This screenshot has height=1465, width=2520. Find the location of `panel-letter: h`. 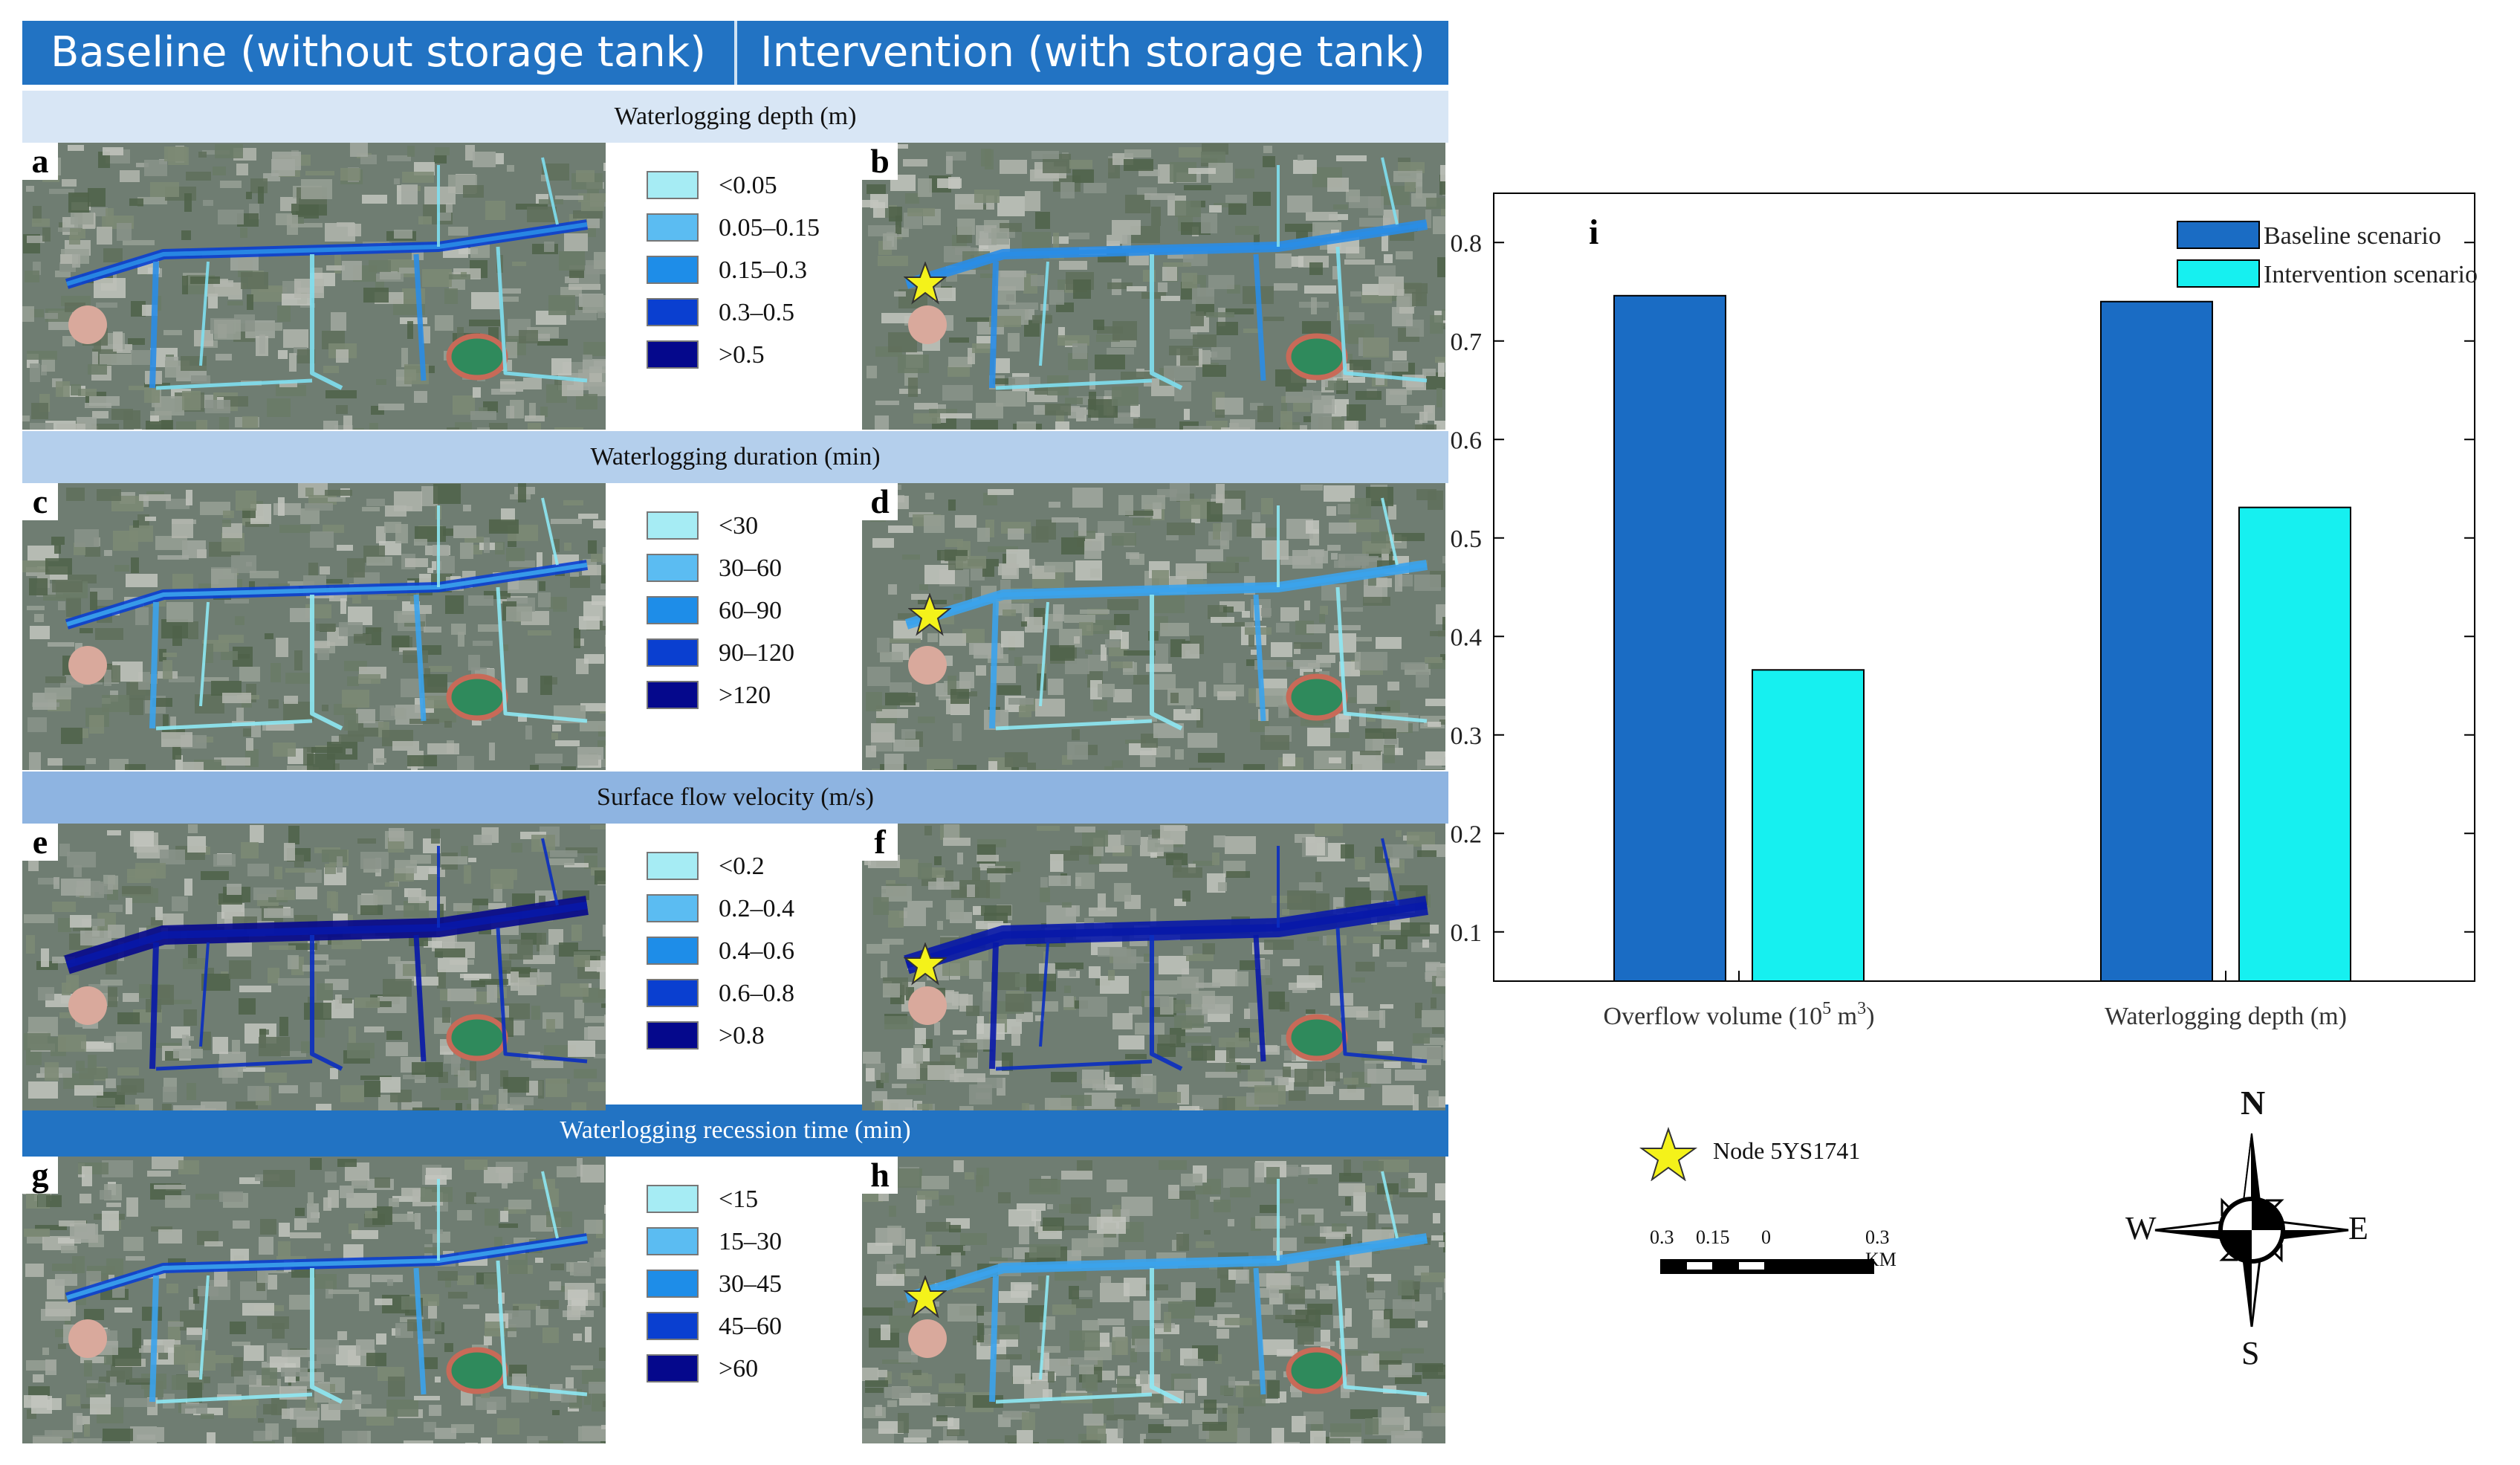

panel-letter: h is located at coordinates (880, 1175).